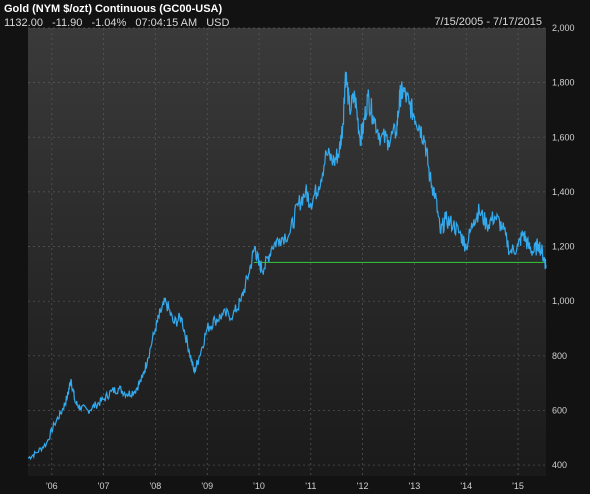  What do you see at coordinates (23, 23) in the screenshot?
I see `last-price: 1132.00` at bounding box center [23, 23].